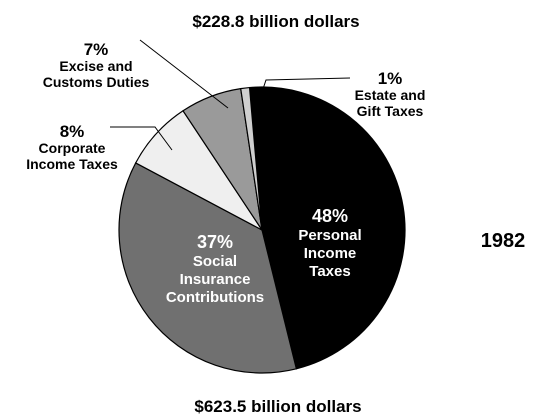  I want to click on slice-label-line-2-1: Income Taxes, so click(72, 164).